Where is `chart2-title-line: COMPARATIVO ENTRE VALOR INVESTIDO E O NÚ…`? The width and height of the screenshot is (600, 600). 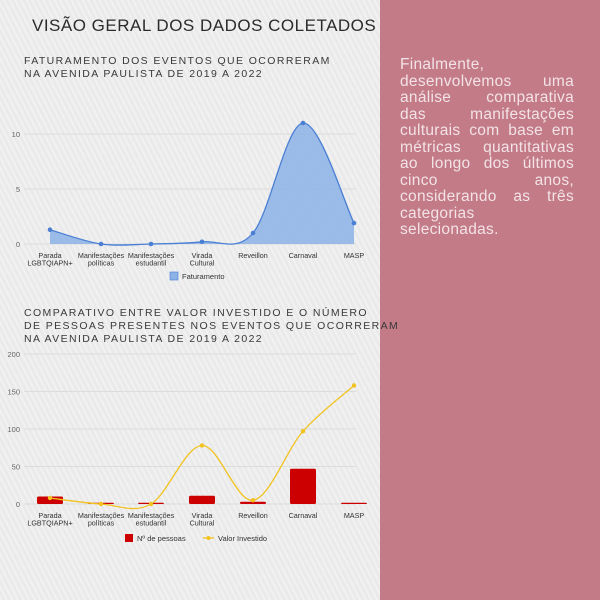 chart2-title-line: COMPARATIVO ENTRE VALOR INVESTIDO E O NÚ… is located at coordinates (196, 313).